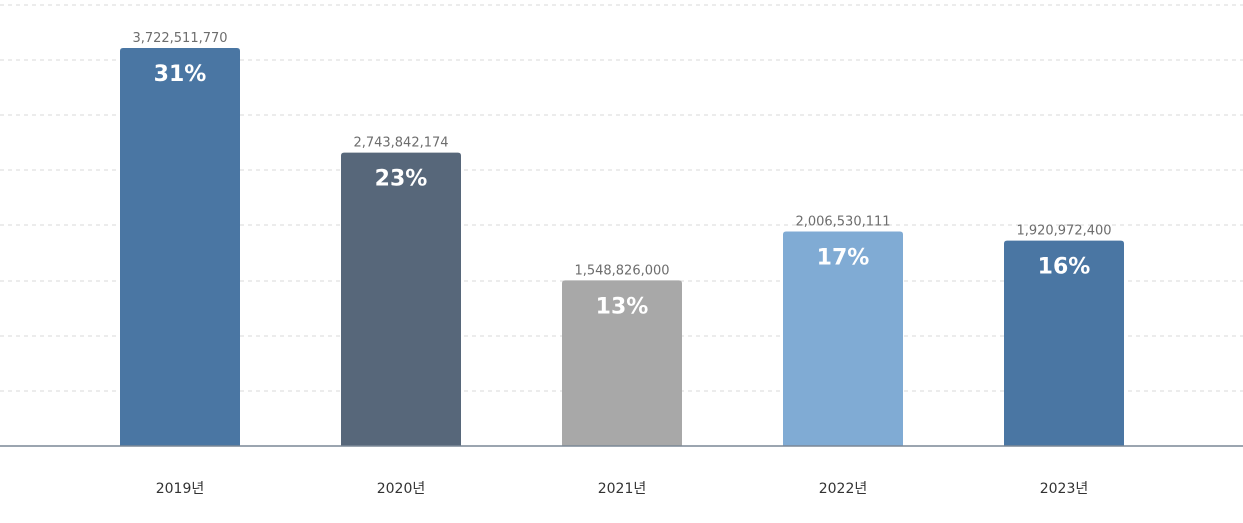 This screenshot has width=1243, height=523. Describe the element at coordinates (401, 179) in the screenshot. I see `bar-percent-label: 23%` at that location.